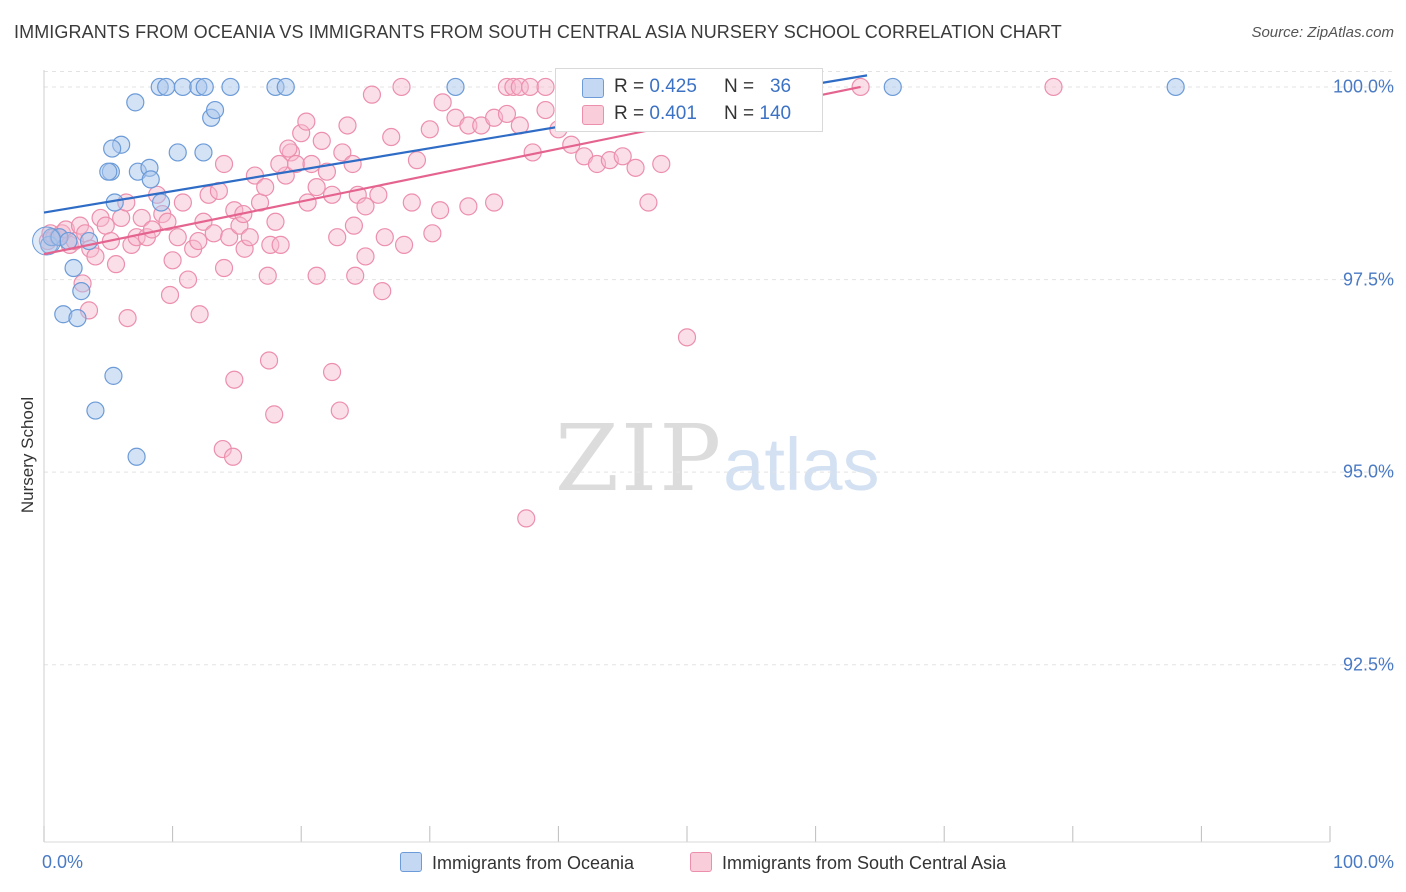 This screenshot has height=892, width=1406. I want to click on legend-item-sca: Immigrants from South Central Asia, so click(848, 863).